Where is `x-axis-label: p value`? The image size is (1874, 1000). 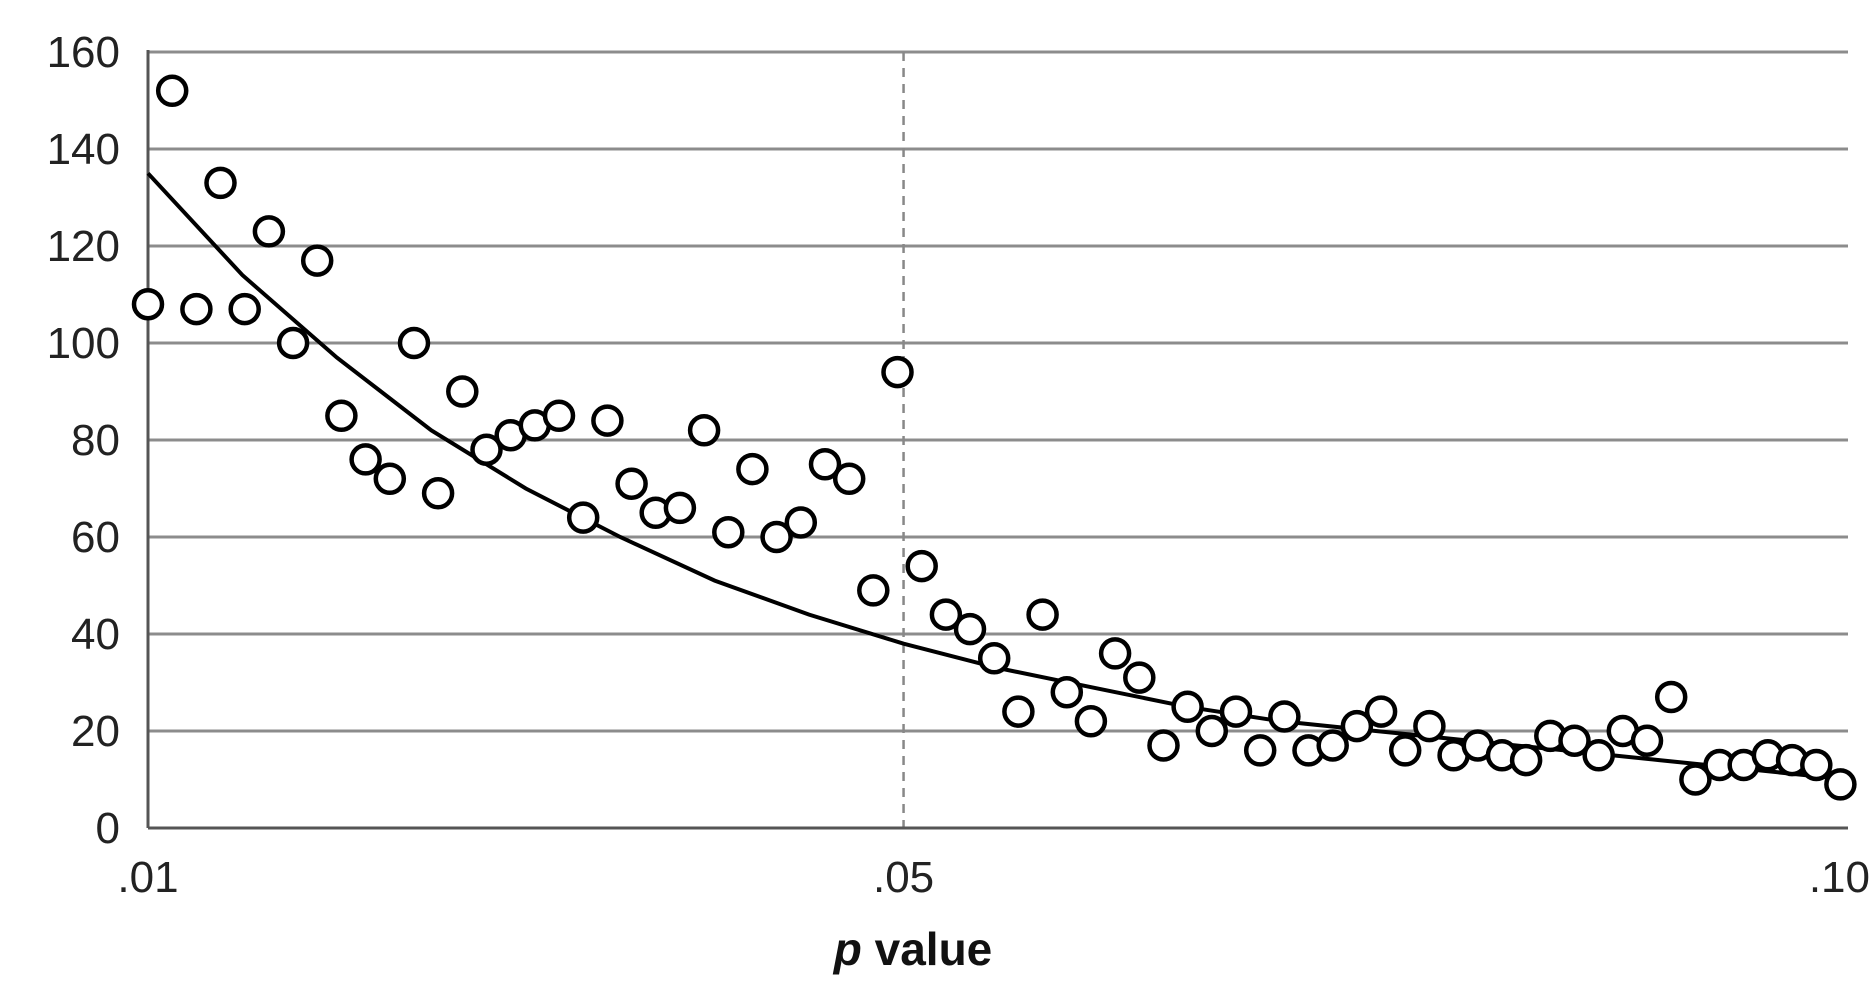 x-axis-label: p value is located at coordinates (912, 949).